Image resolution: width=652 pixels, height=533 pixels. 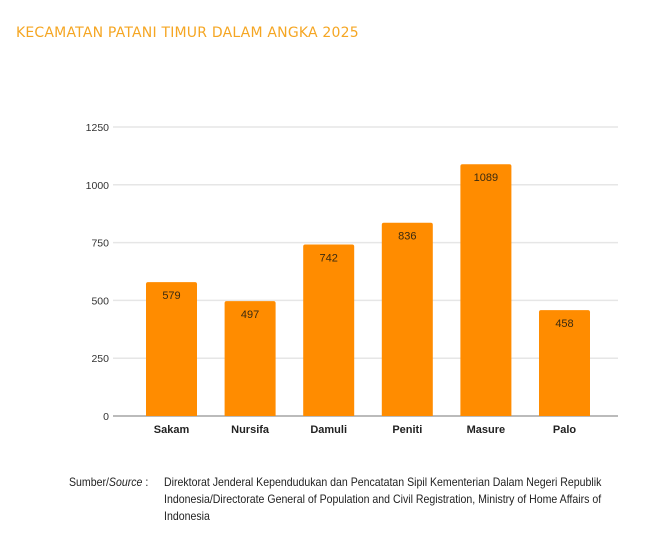 I want to click on y-tick-label: 250, so click(x=100, y=359).